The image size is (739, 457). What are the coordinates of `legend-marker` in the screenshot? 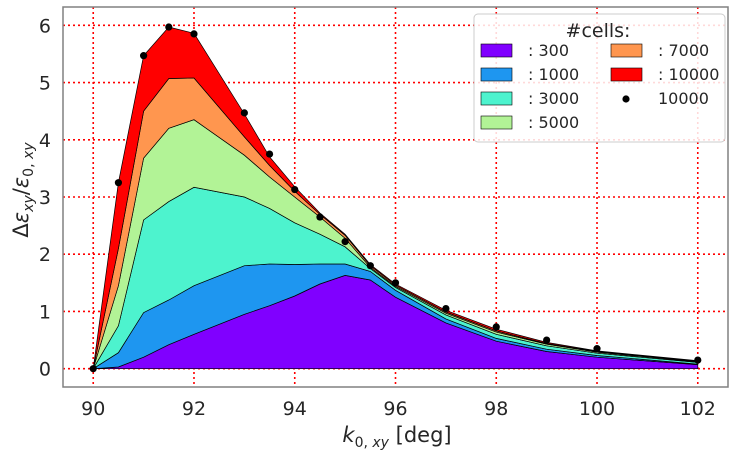 It's located at (626, 99).